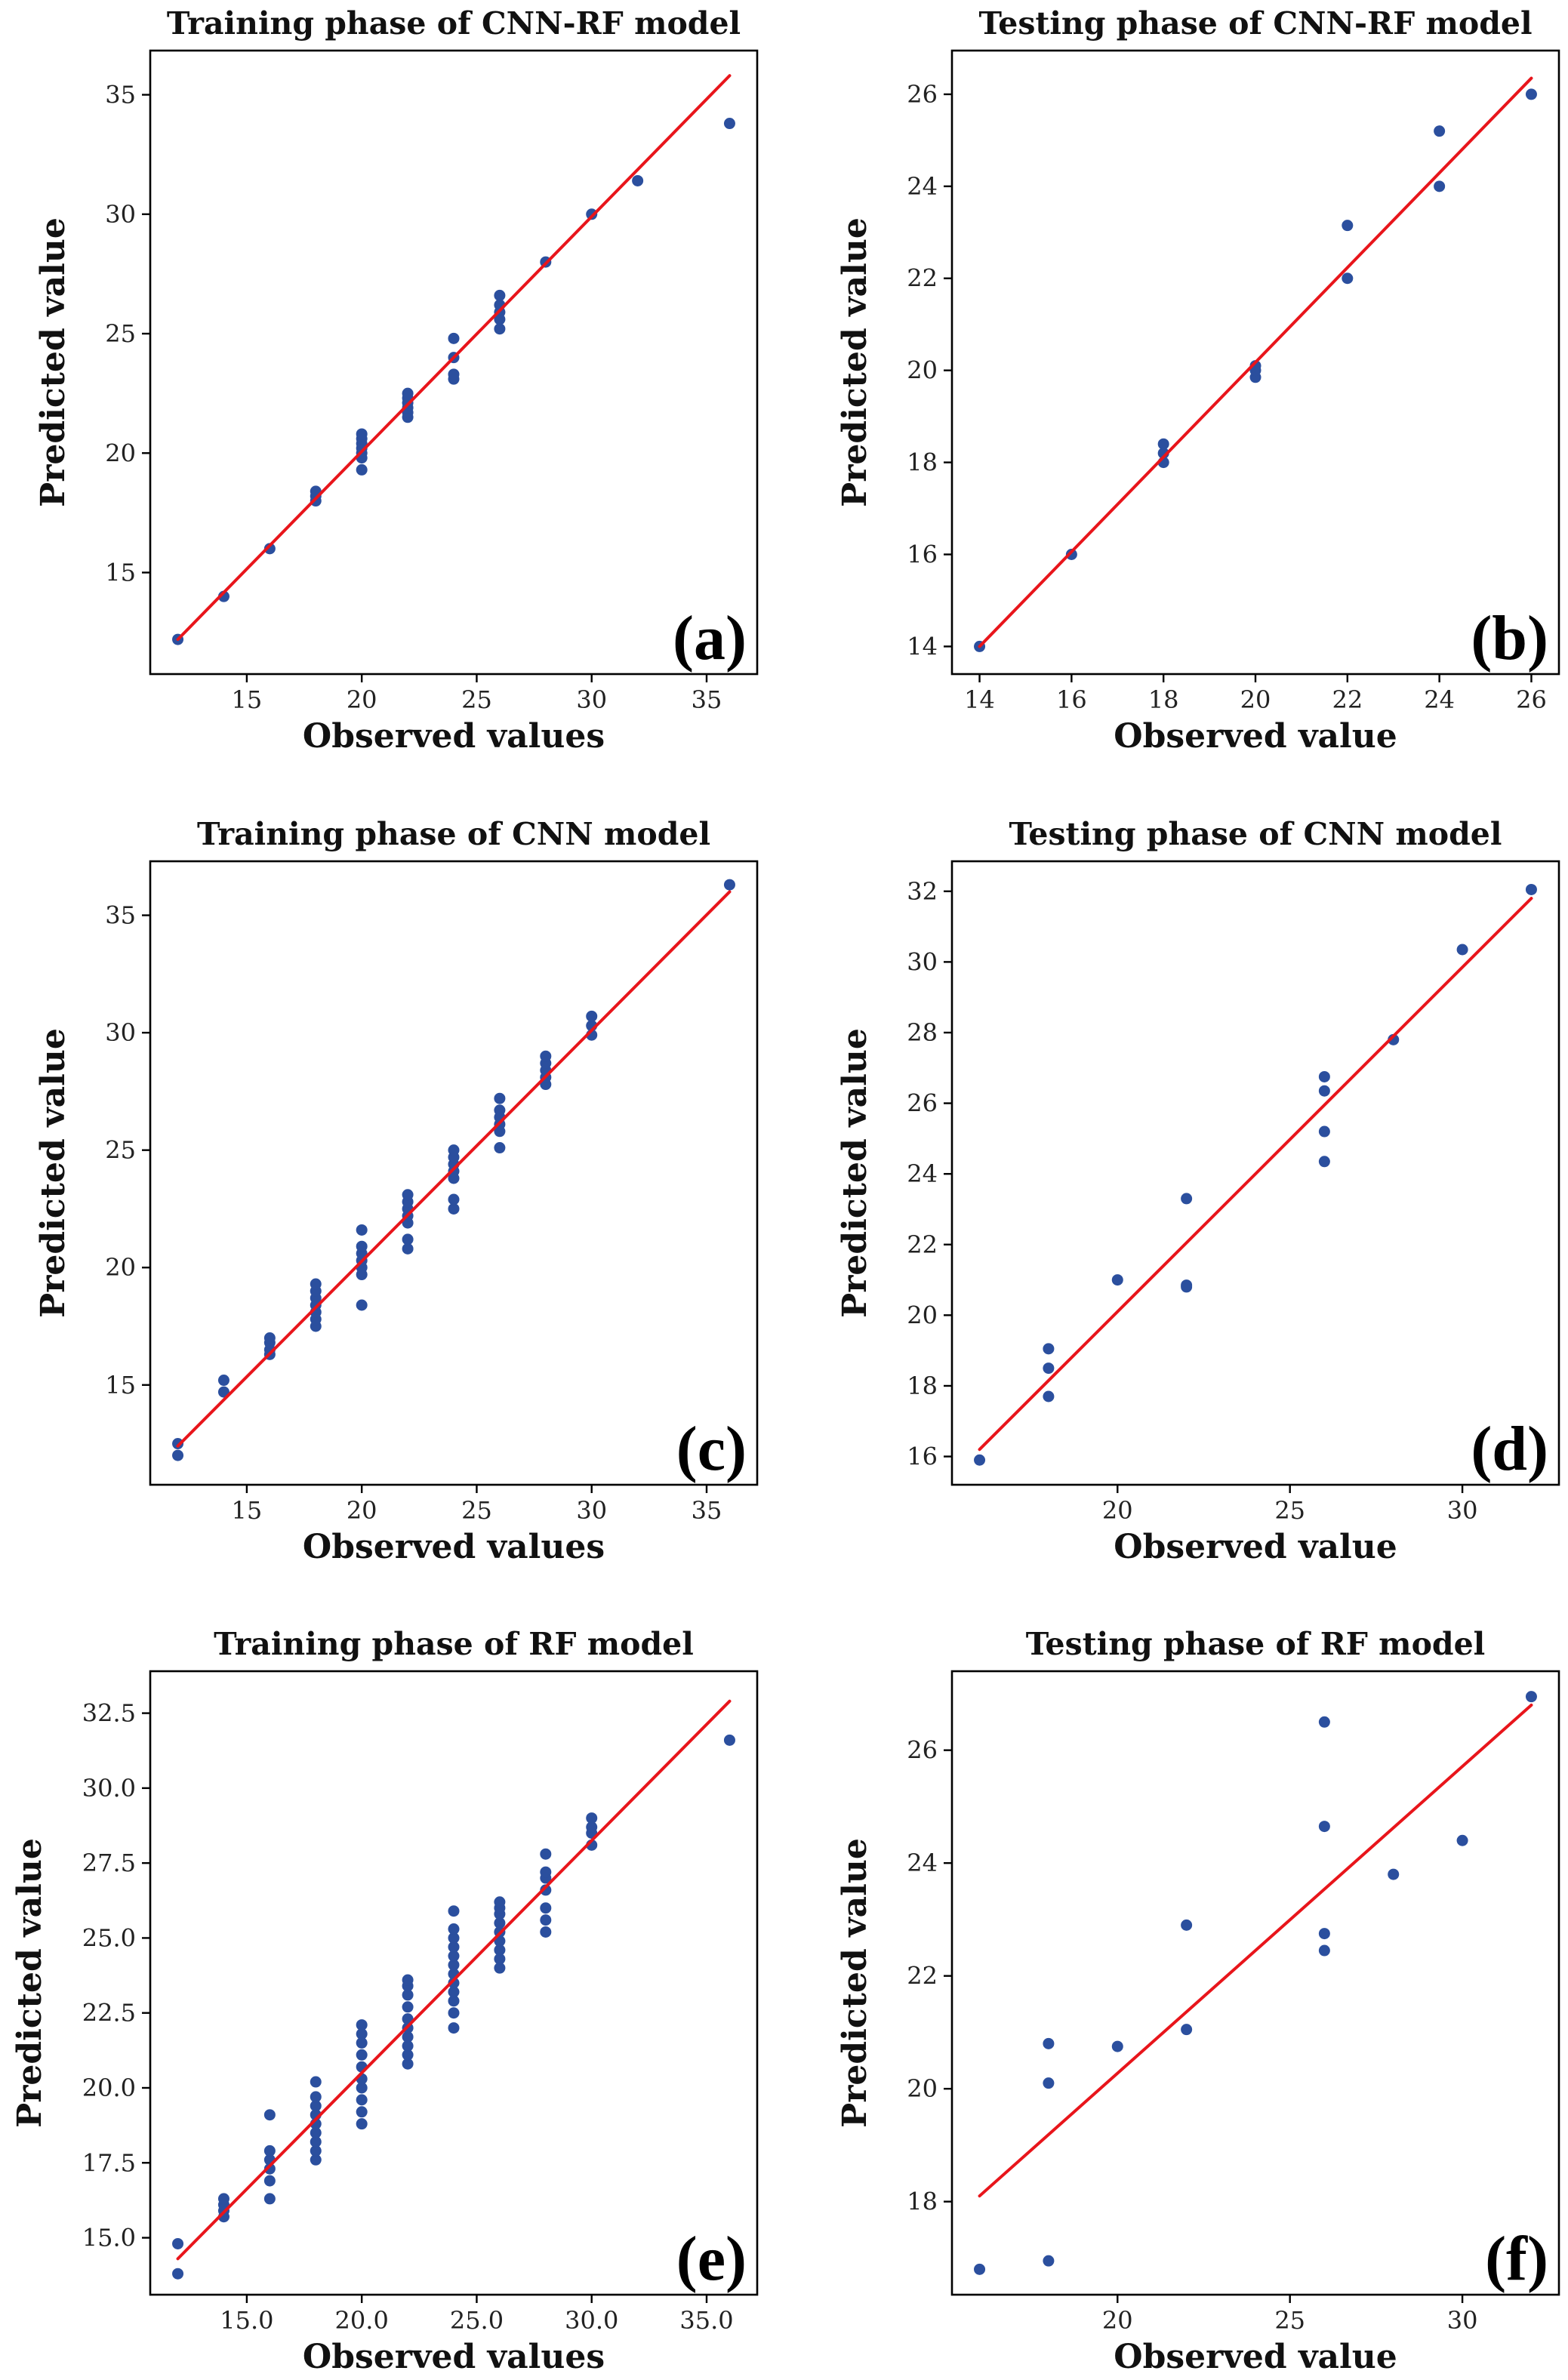 The width and height of the screenshot is (1568, 2380). Describe the element at coordinates (1516, 2259) in the screenshot. I see `panel-f-panel-label: (f)` at that location.